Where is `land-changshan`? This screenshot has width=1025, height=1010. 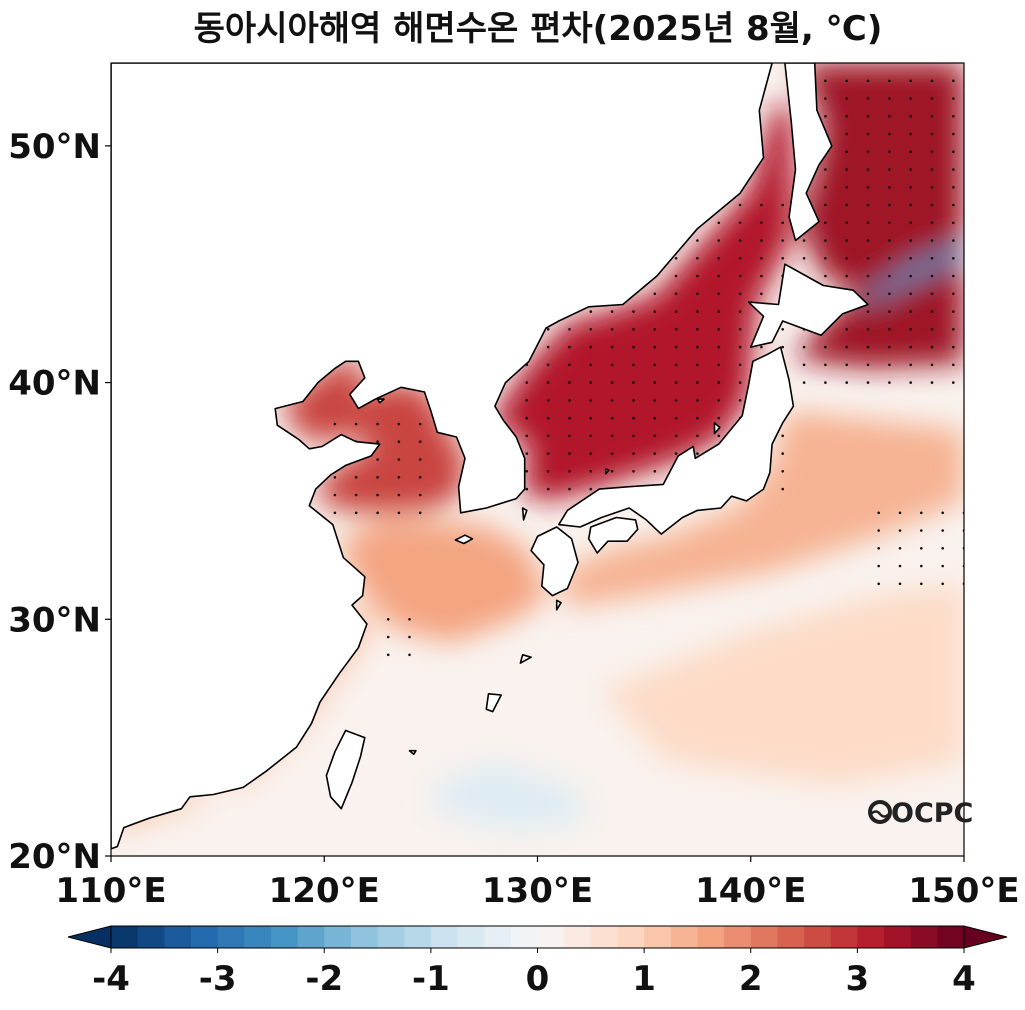 land-changshan is located at coordinates (380, 401).